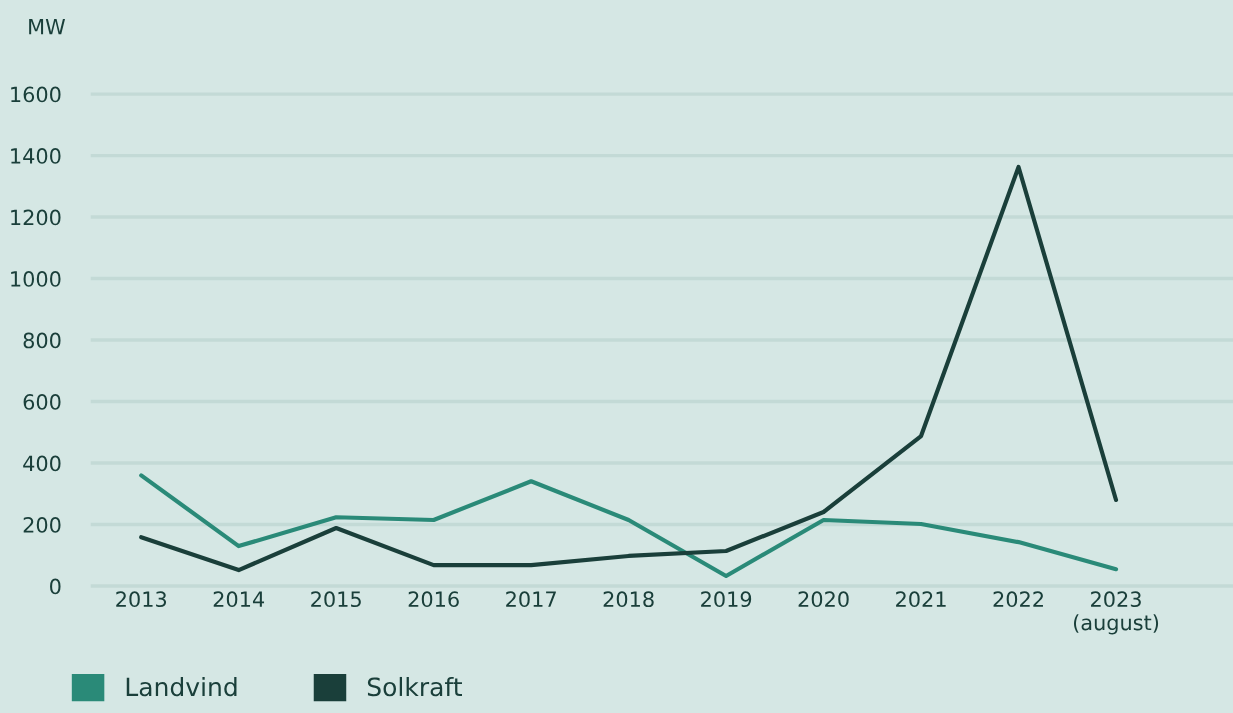 Image resolution: width=1233 pixels, height=713 pixels. I want to click on y-tick-label: 1600, so click(36, 94).